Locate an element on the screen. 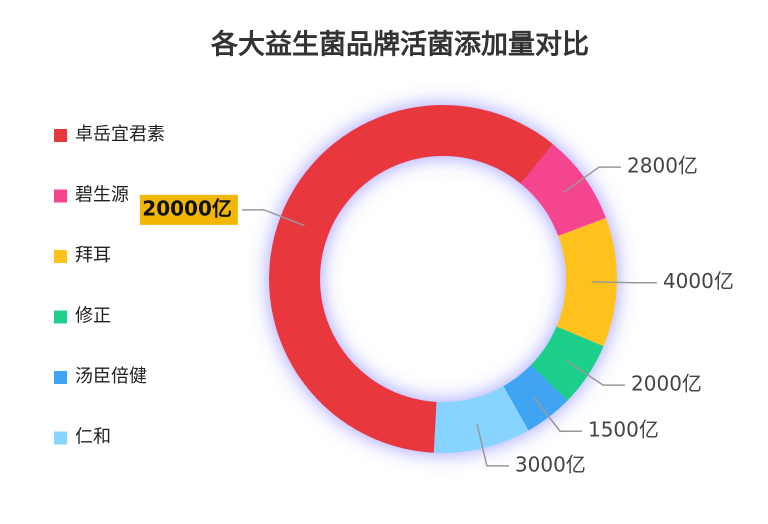  chart-title: 各大益生菌品牌活菌添加量对比 is located at coordinates (399, 45).